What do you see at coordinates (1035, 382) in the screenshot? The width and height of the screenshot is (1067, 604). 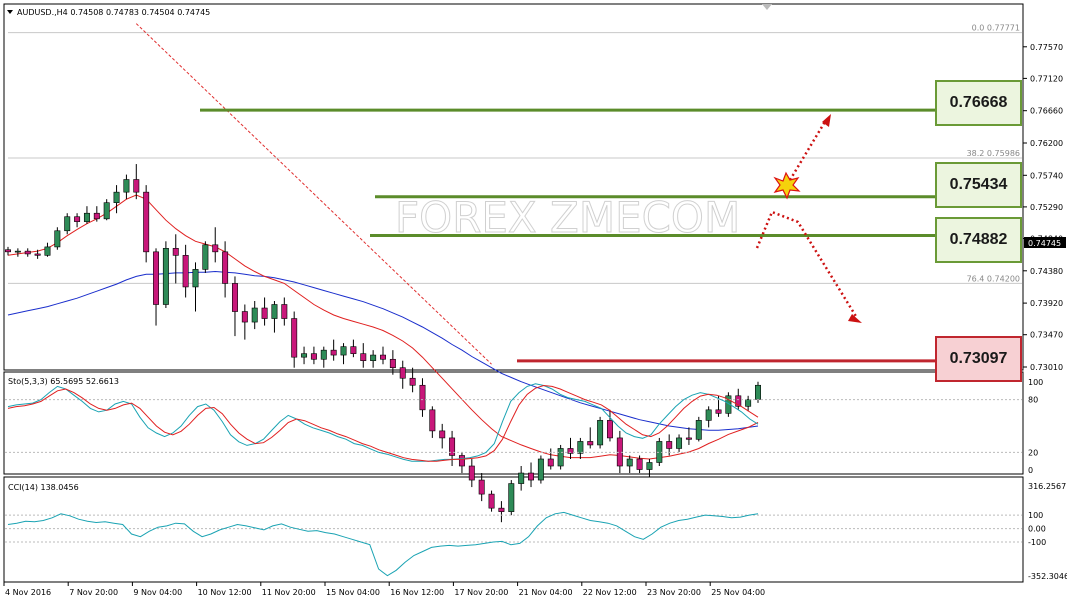 I see `stoch-tick-label: 100` at bounding box center [1035, 382].